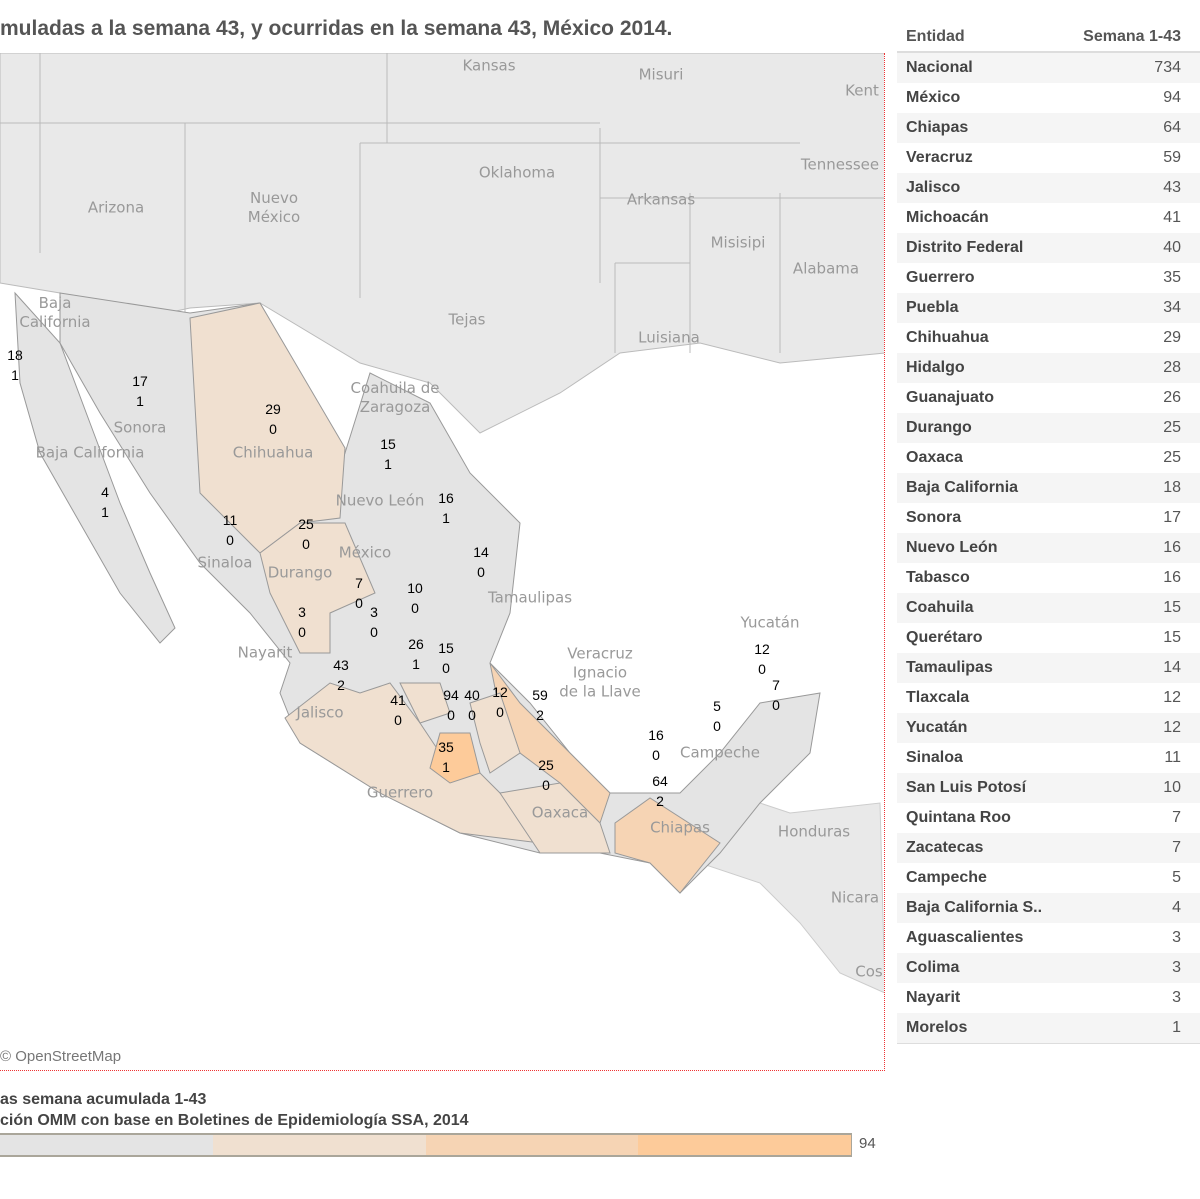 This screenshot has height=1199, width=1200. I want to click on map-place-label: Nuevo México, so click(274, 207).